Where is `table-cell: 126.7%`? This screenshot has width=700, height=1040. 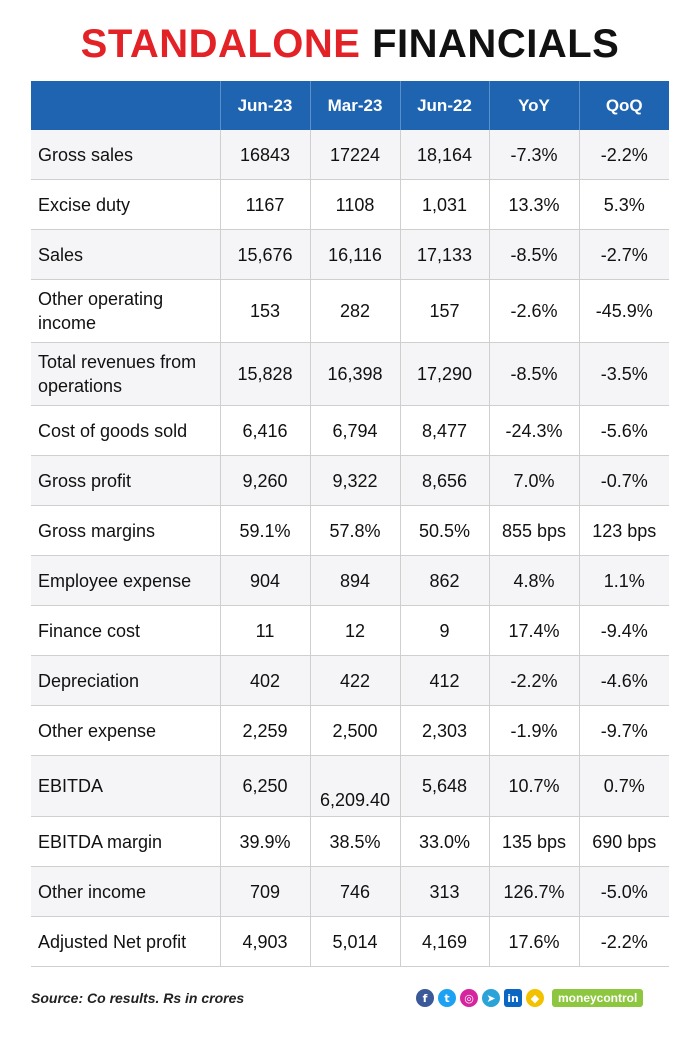
table-cell: 126.7% is located at coordinates (534, 891).